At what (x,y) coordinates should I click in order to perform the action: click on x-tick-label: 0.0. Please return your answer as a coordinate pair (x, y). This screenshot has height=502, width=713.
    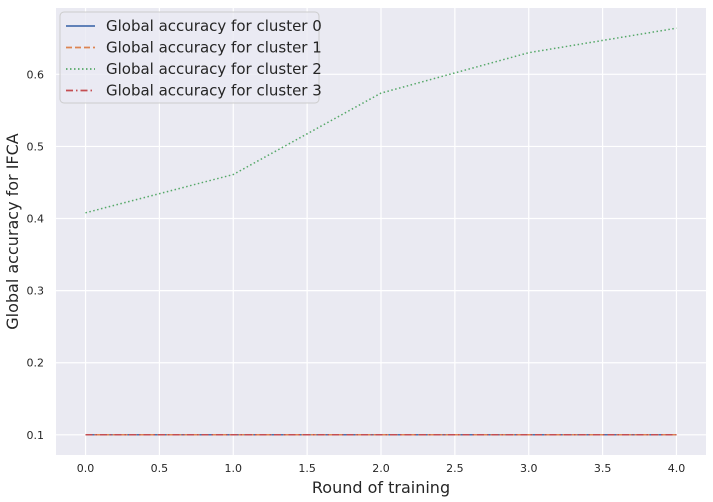
    Looking at the image, I should click on (86, 468).